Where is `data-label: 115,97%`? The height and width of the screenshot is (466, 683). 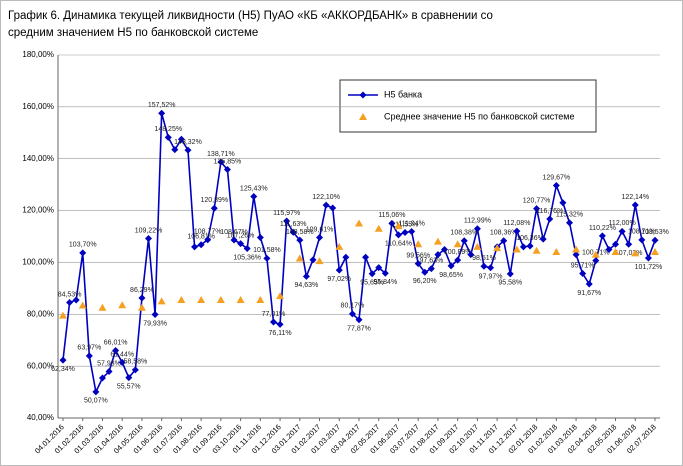 data-label: 115,97% is located at coordinates (286, 213).